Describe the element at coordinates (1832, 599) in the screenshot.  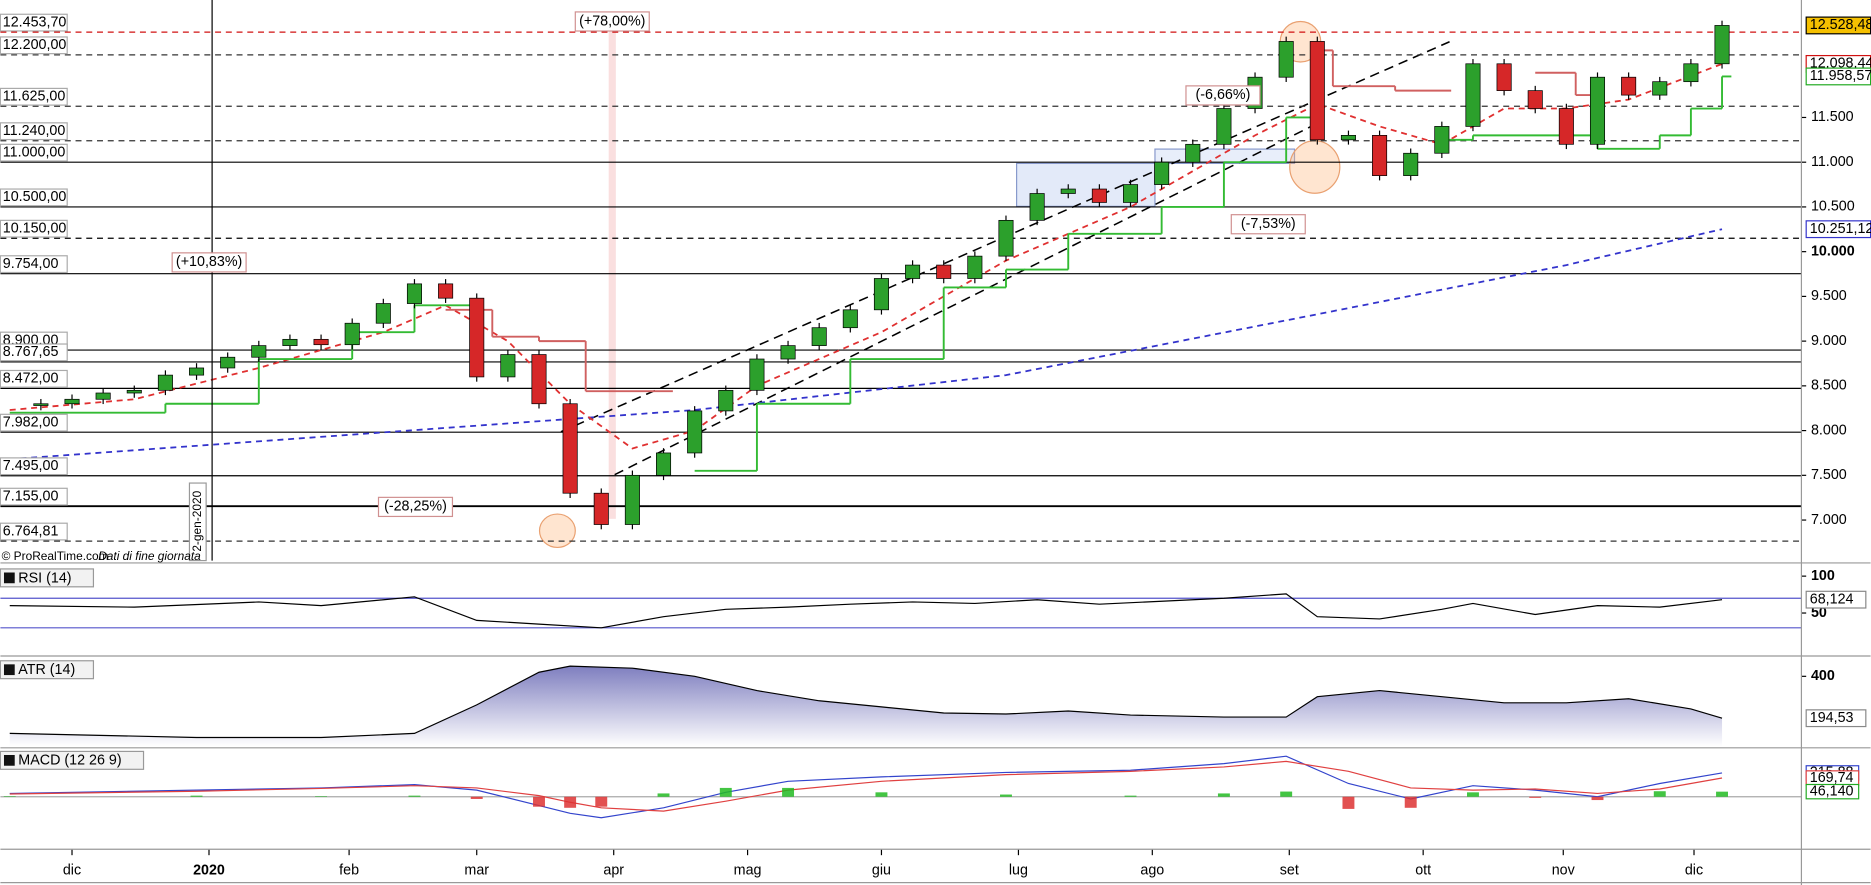
I see `last-value-label: 68,124` at that location.